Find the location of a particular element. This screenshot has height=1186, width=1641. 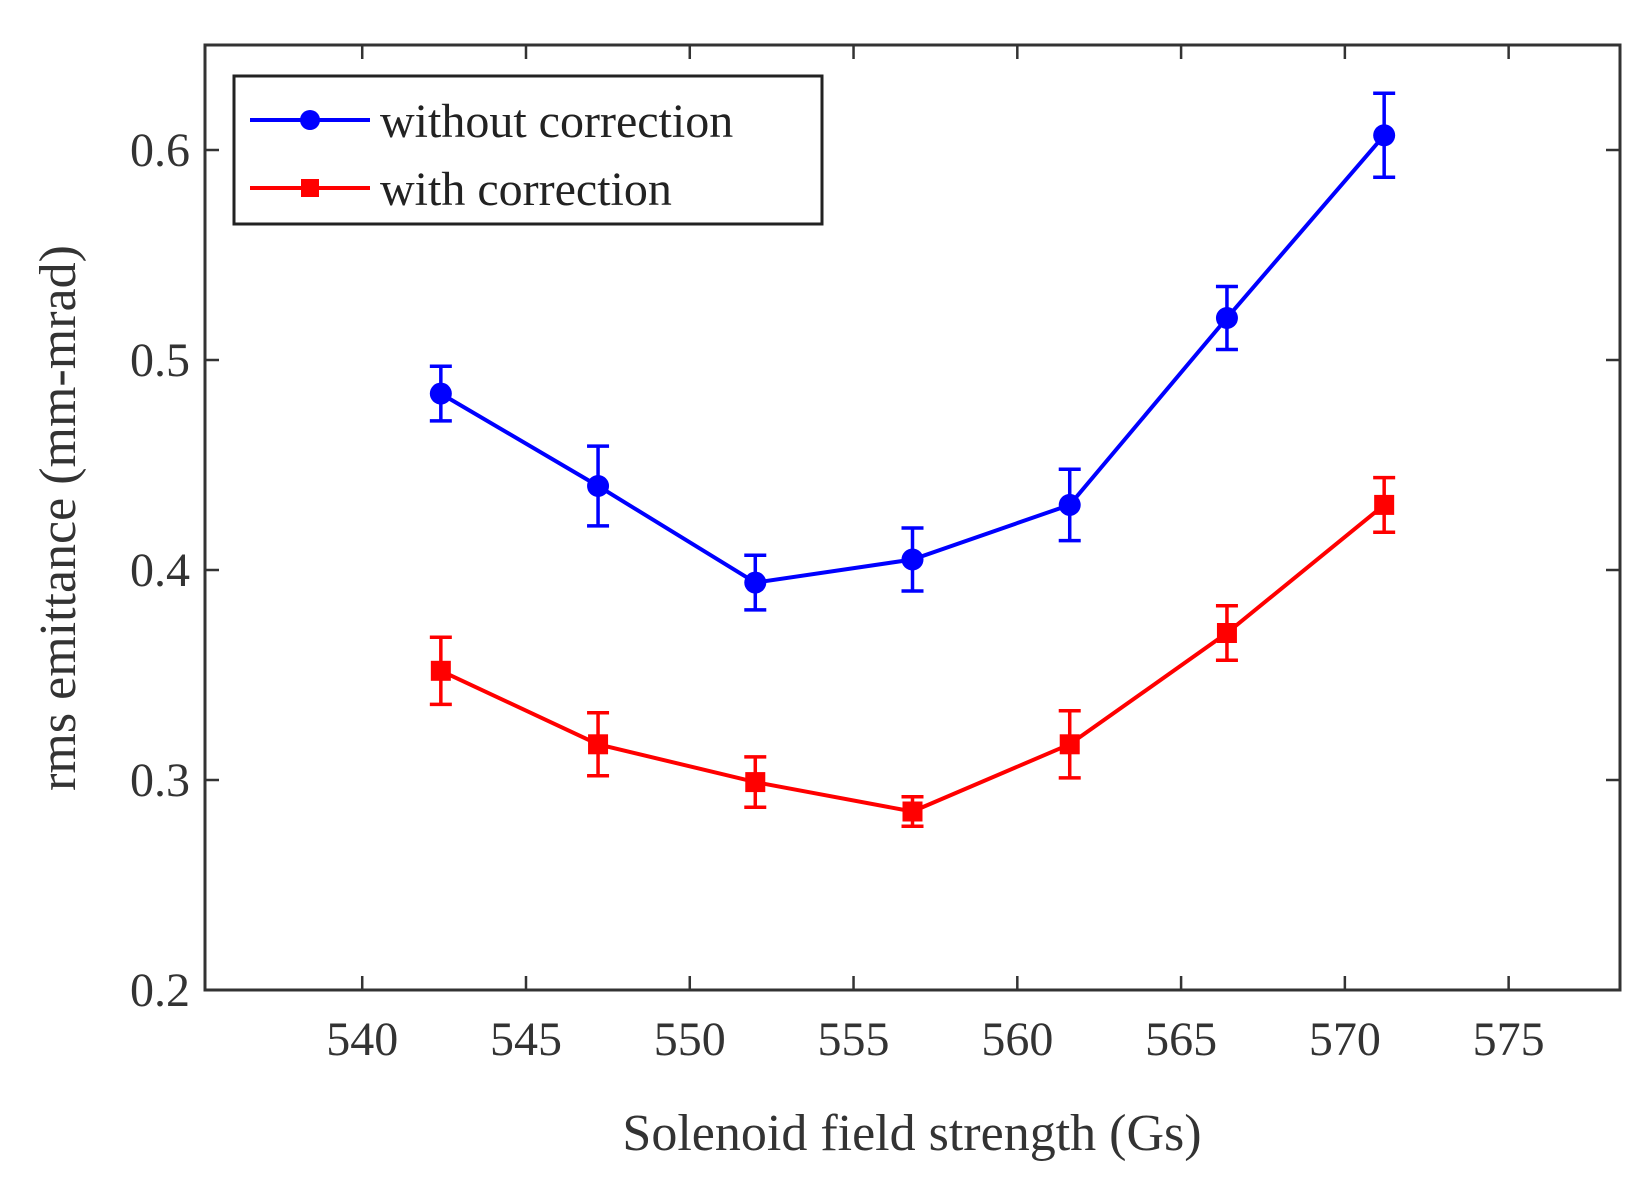

x-tick-label: 565 is located at coordinates (1181, 1039).